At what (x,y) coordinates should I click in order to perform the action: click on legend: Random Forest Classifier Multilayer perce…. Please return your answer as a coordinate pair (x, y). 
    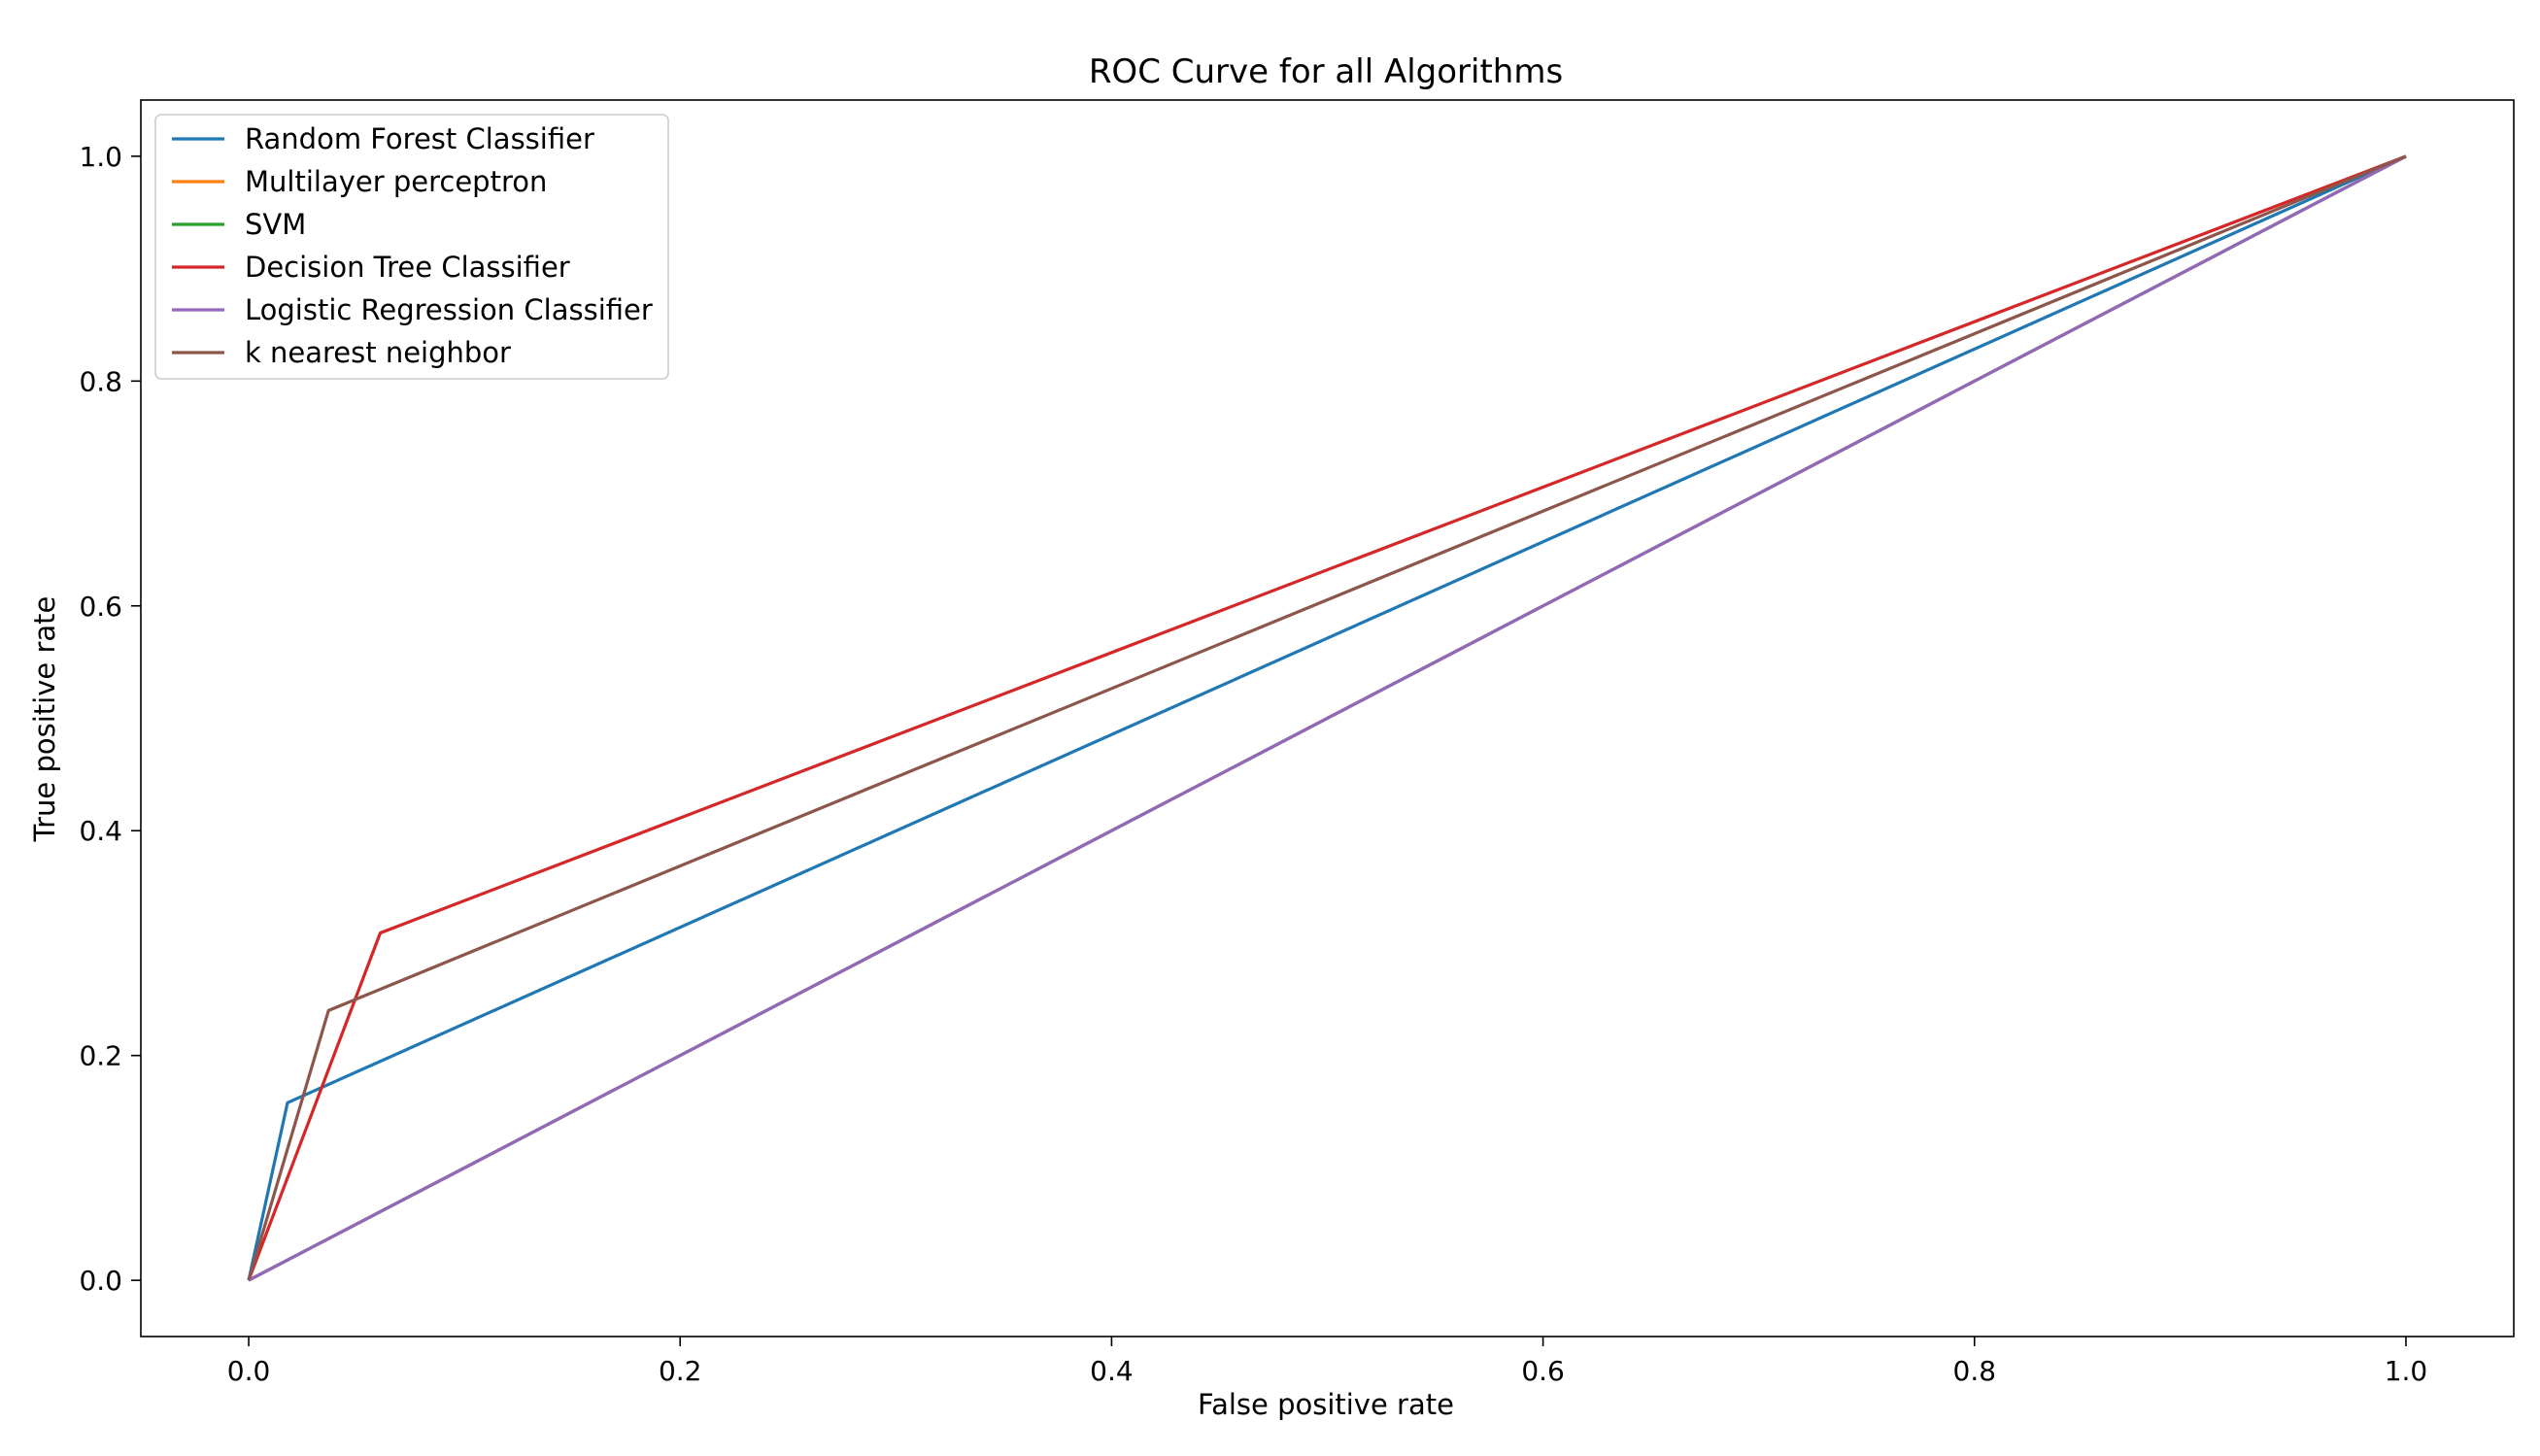
    Looking at the image, I should click on (411, 247).